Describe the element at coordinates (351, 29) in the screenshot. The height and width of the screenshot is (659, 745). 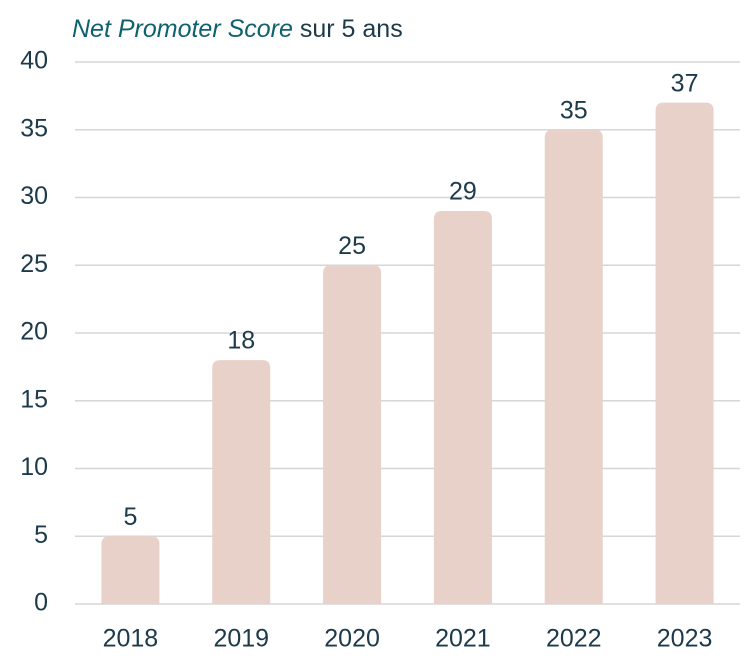
I see `title-rest: sur 5 ans` at that location.